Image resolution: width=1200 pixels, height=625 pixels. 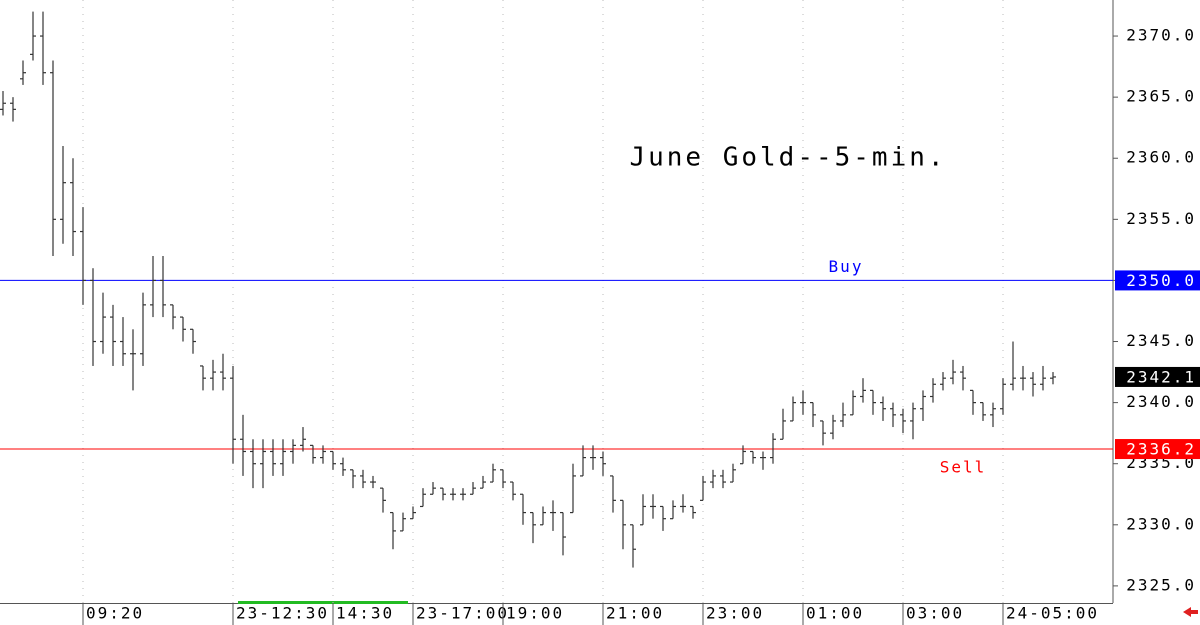 What do you see at coordinates (1161, 584) in the screenshot?
I see `y-tick-label: 2325.0` at bounding box center [1161, 584].